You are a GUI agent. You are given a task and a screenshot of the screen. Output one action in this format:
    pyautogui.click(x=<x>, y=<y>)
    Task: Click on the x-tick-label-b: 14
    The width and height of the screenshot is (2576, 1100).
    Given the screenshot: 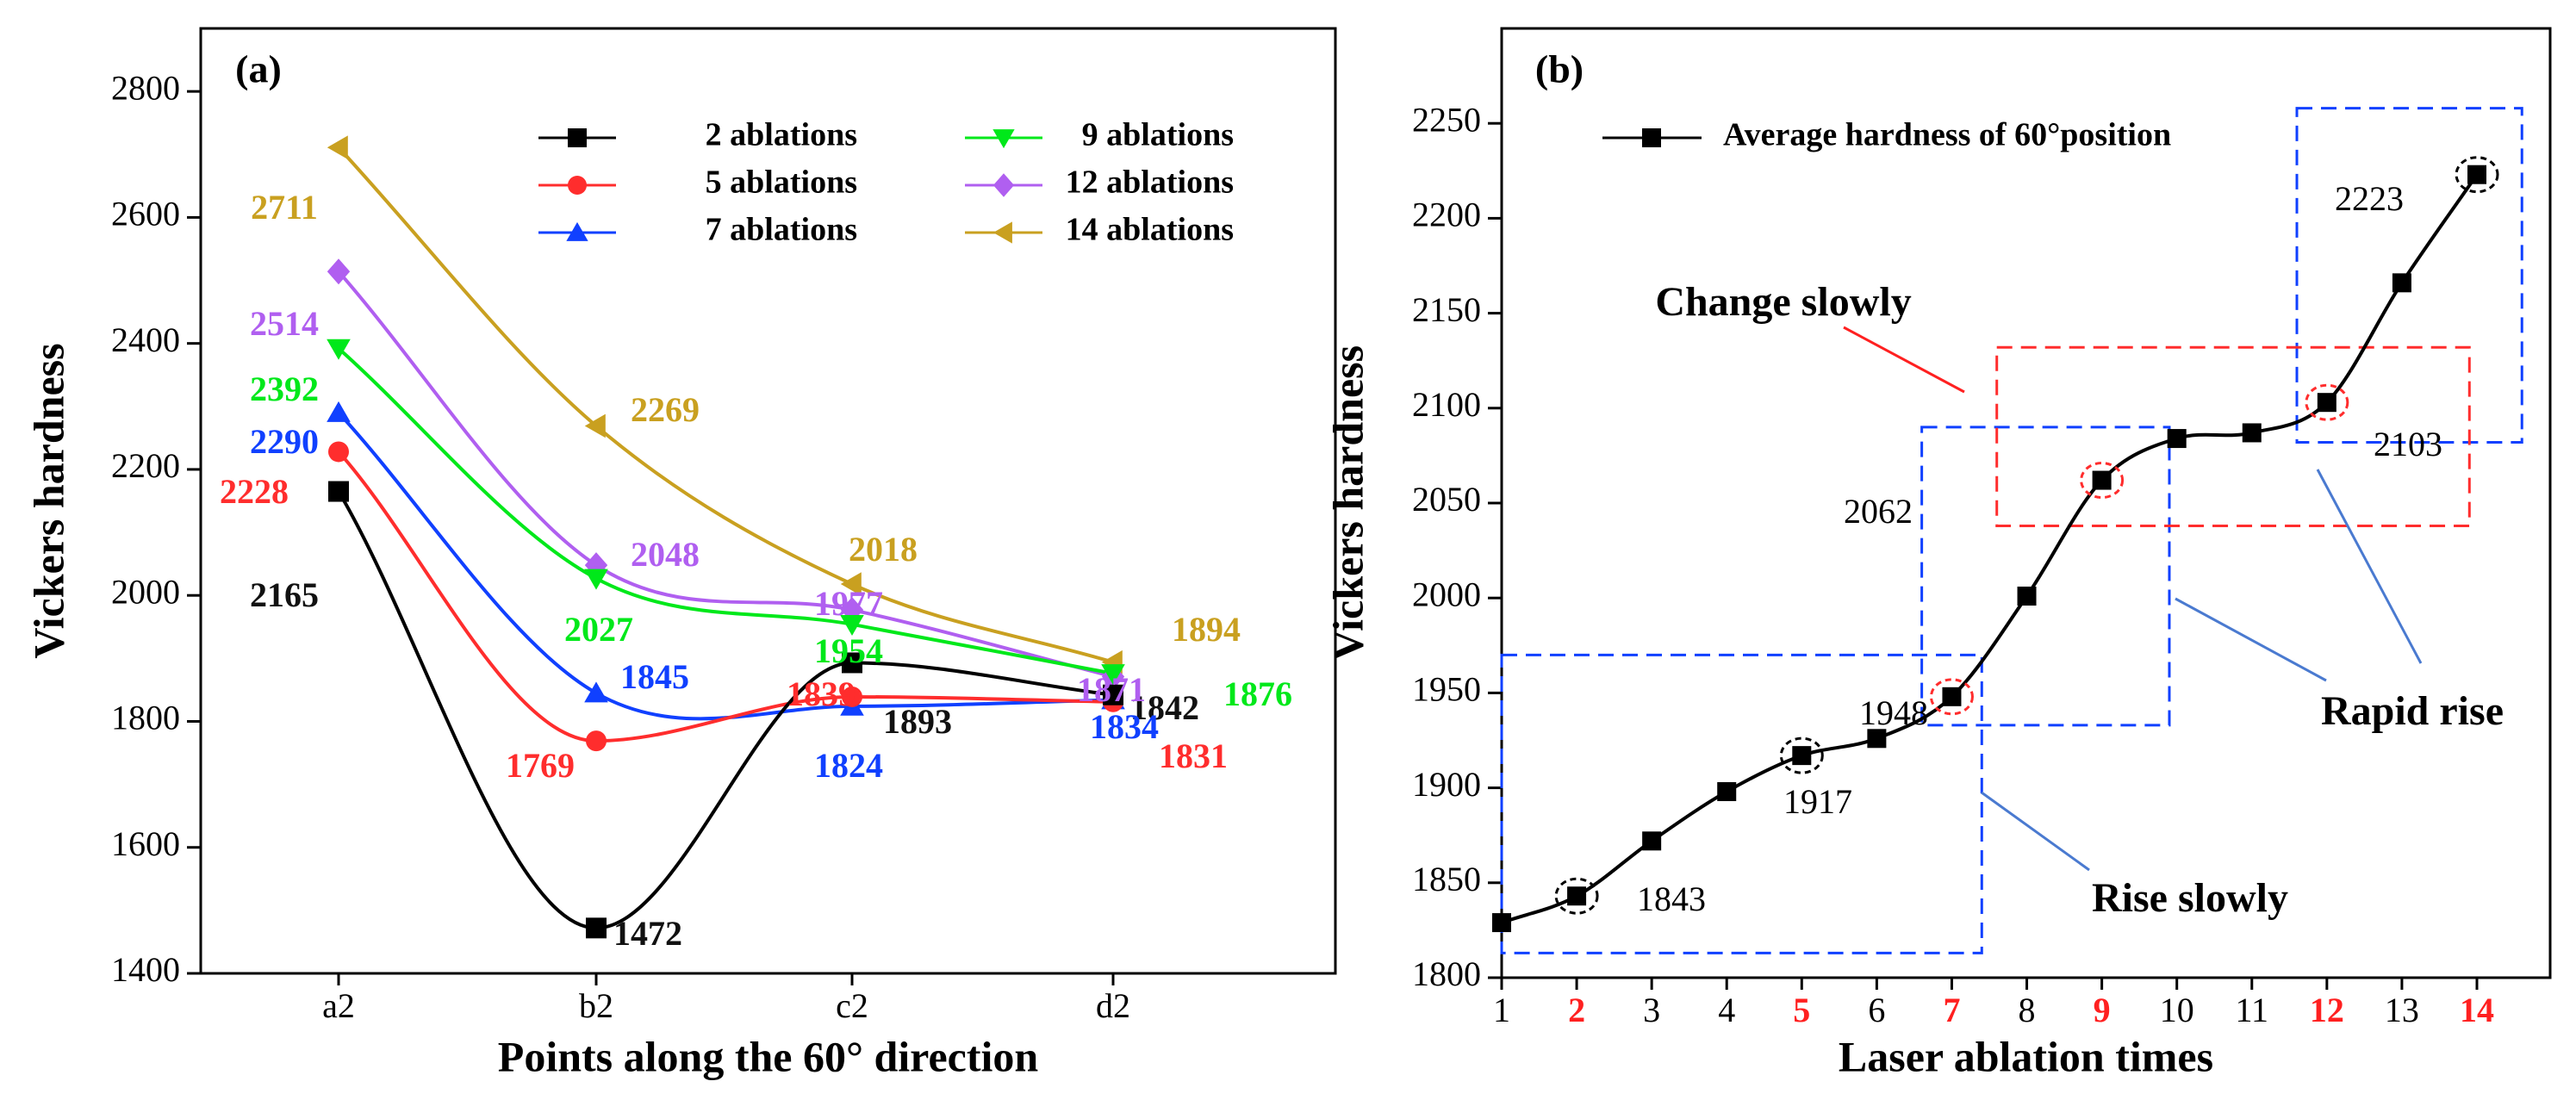 What is the action you would take?
    pyautogui.click(x=2477, y=1010)
    